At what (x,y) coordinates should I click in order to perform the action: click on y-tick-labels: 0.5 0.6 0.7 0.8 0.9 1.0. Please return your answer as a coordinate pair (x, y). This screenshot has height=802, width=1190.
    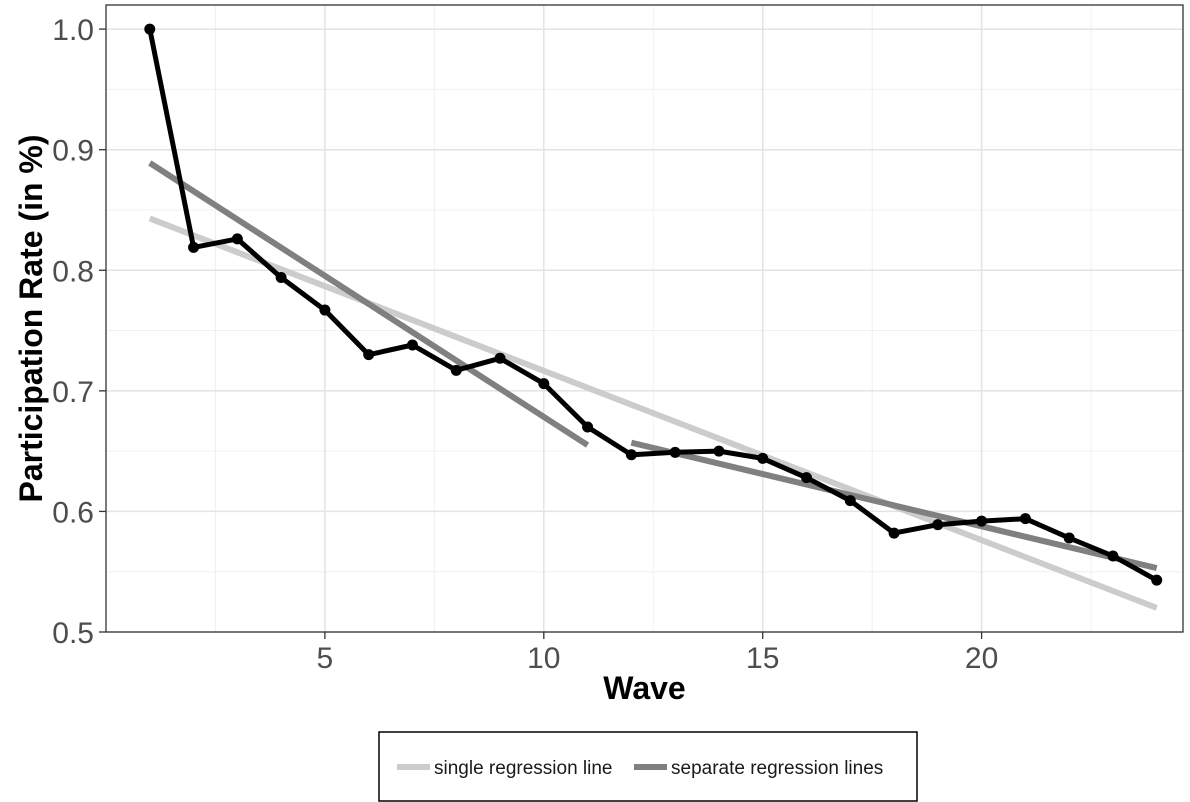
    Looking at the image, I should click on (73, 332).